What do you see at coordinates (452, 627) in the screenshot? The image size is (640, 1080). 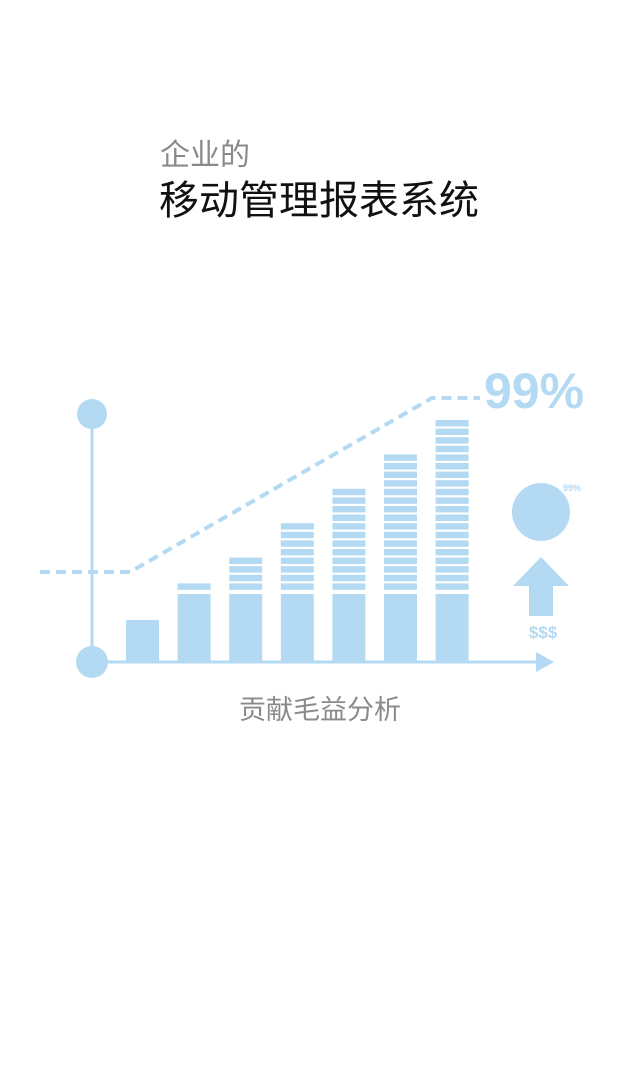 I see `bar-7-base` at bounding box center [452, 627].